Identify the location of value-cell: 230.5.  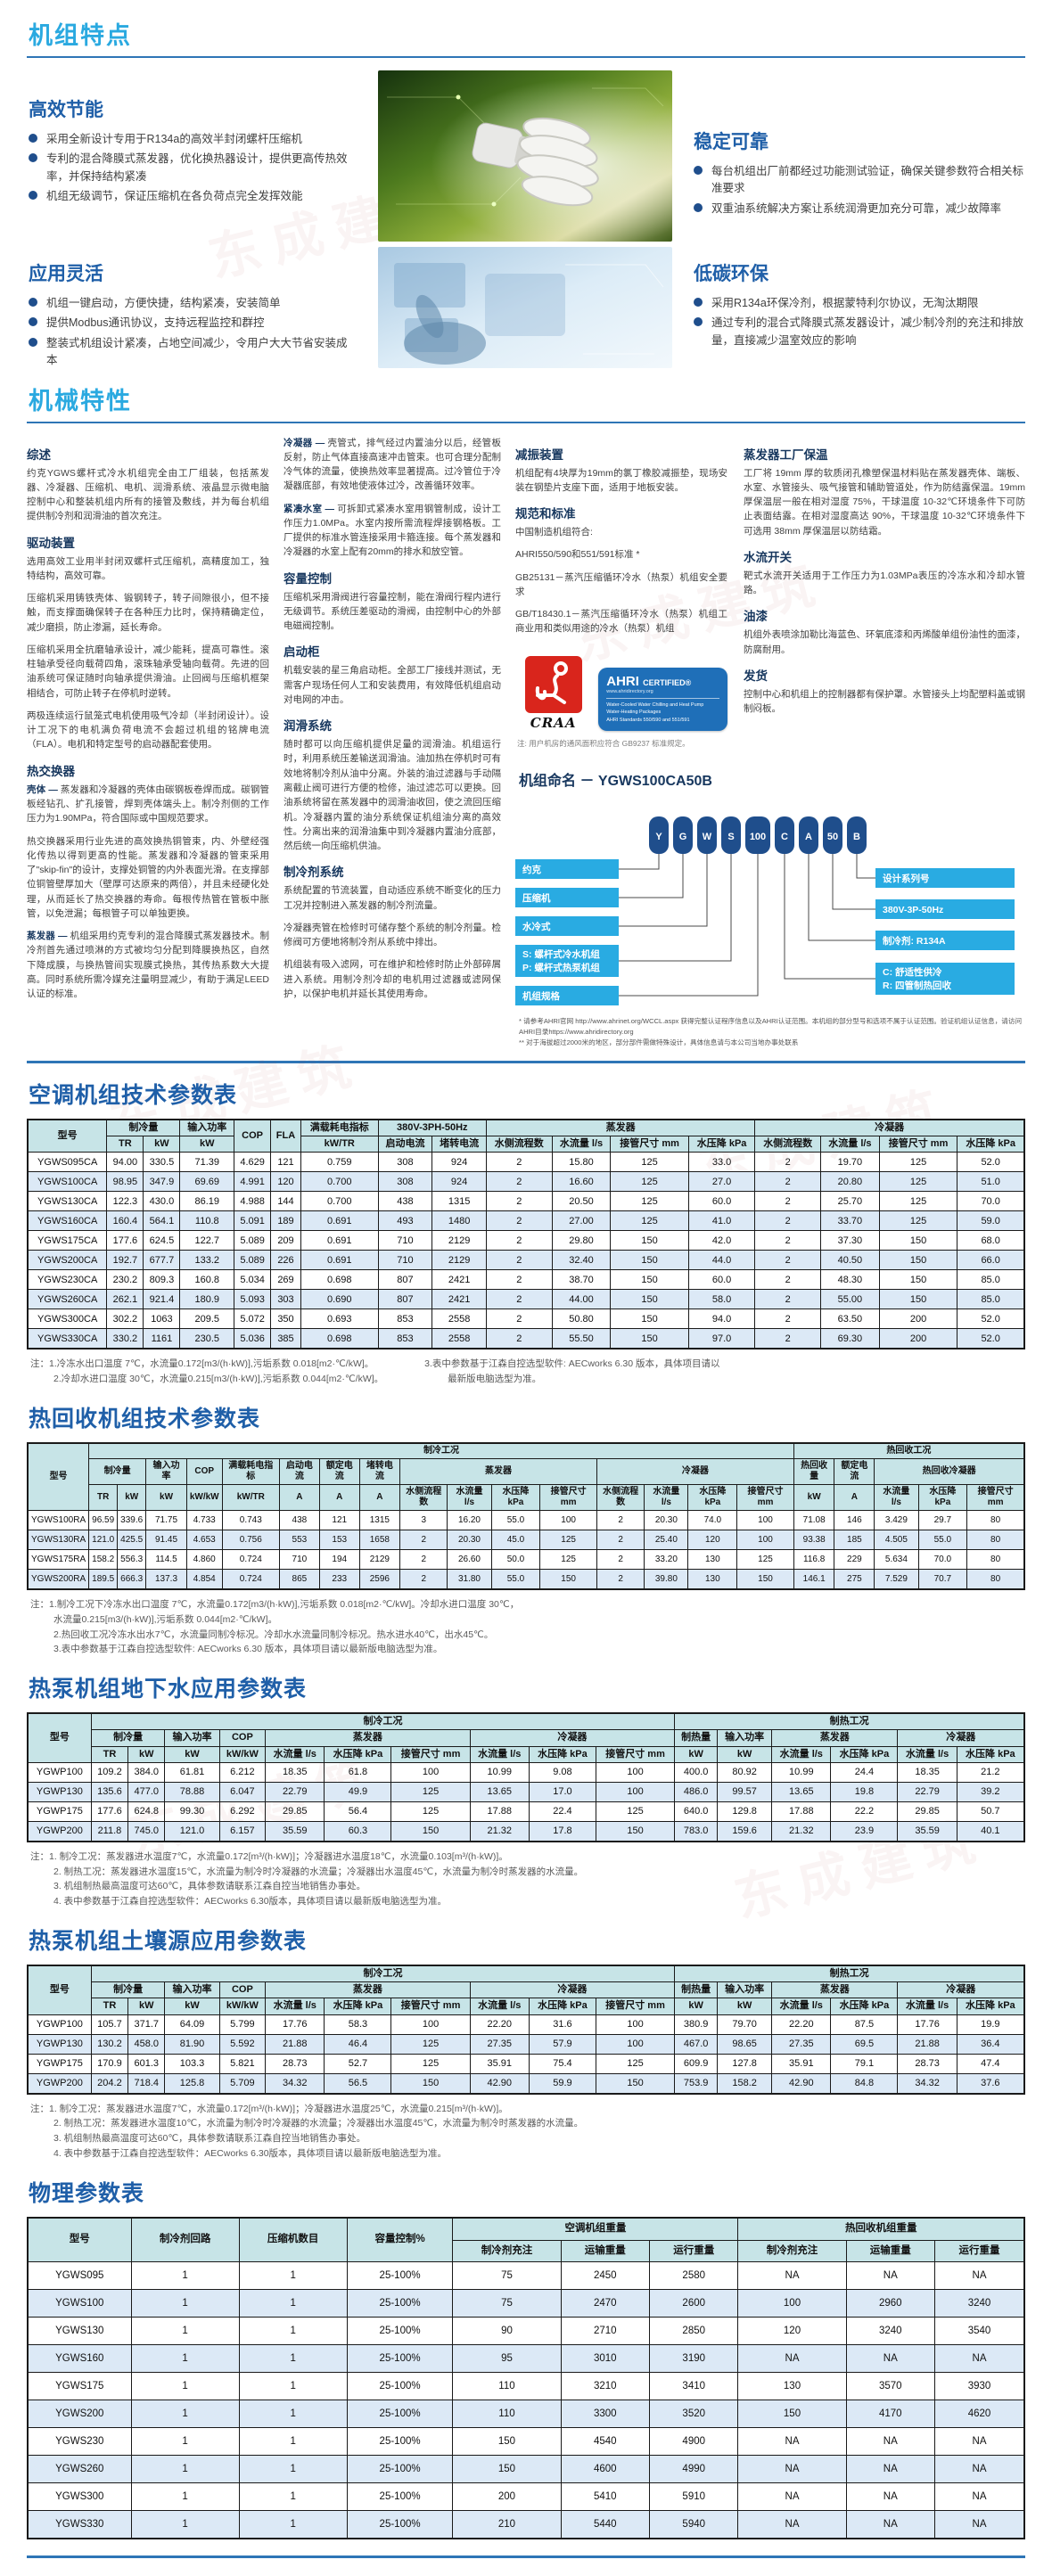
(207, 1339).